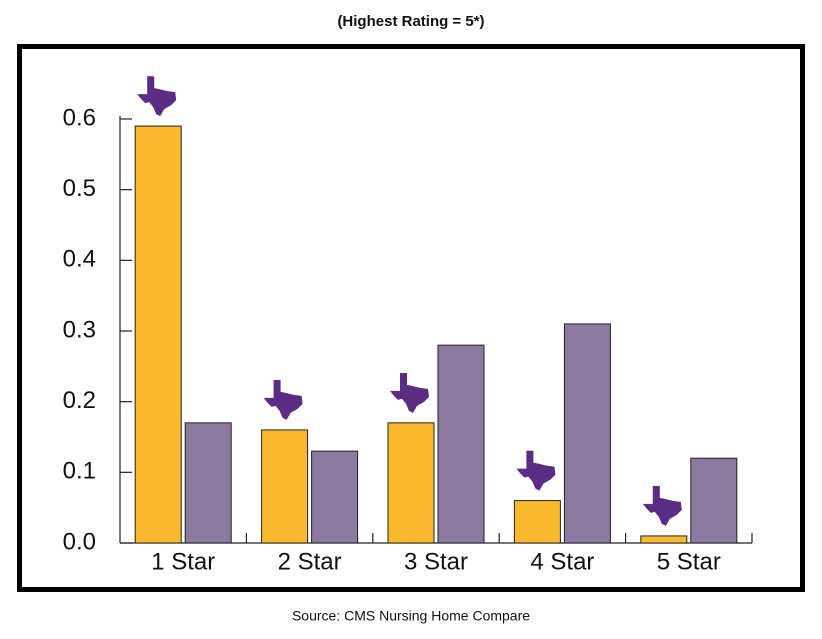 The image size is (822, 639). Describe the element at coordinates (79, 400) in the screenshot. I see `y-tick-label: 0.2` at that location.